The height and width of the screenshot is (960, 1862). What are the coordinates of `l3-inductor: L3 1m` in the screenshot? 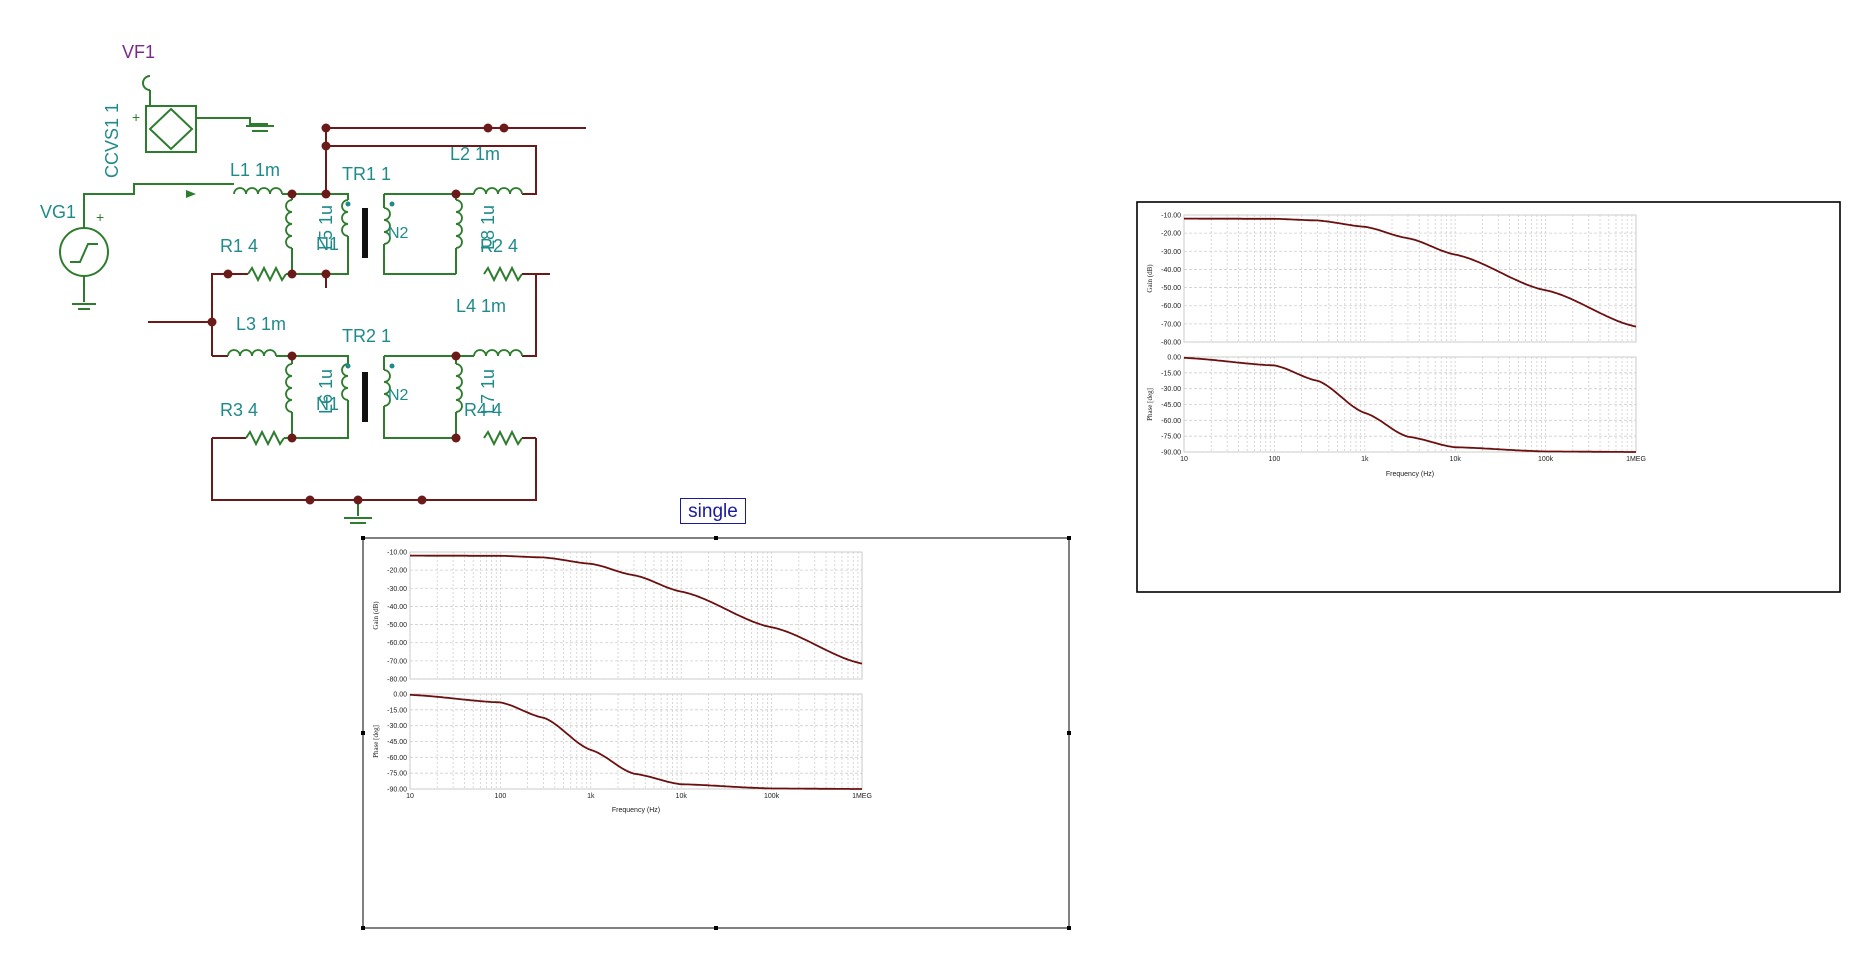 It's located at (269, 335).